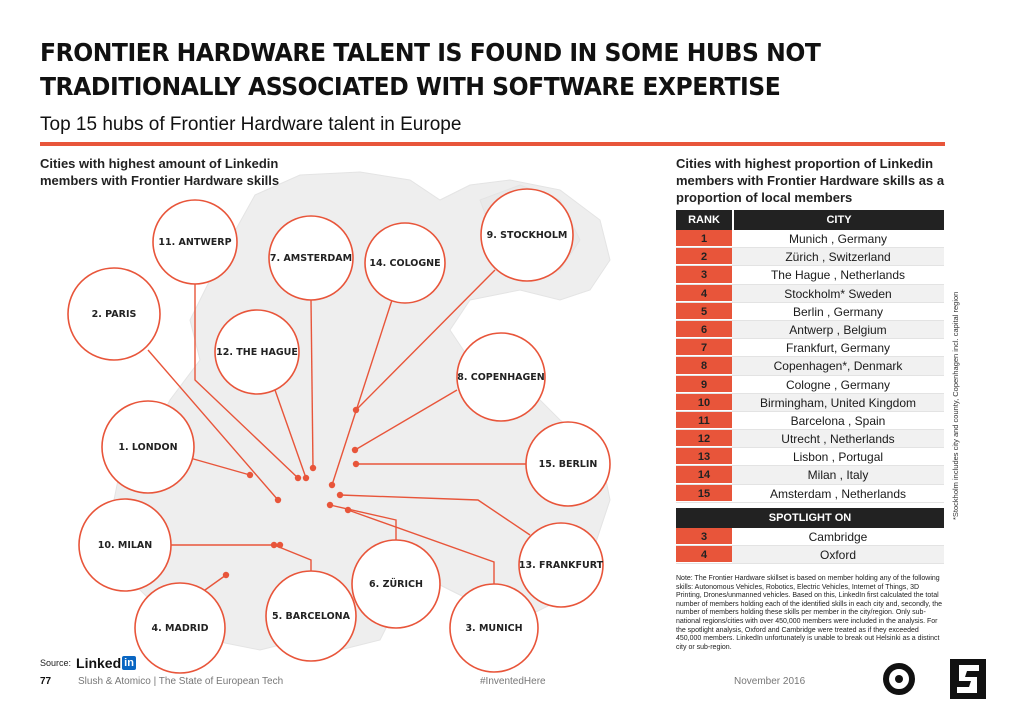  I want to click on city-cell: Copenhagen*, Denmark, so click(838, 366).